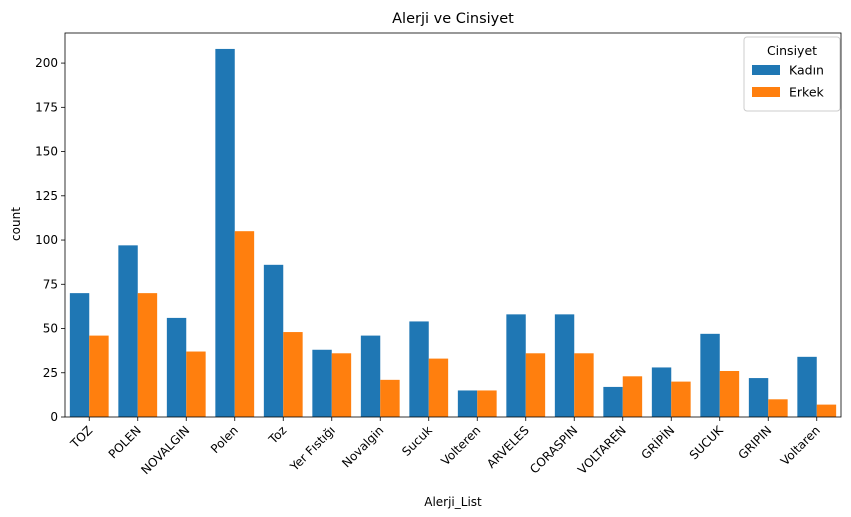 This screenshot has height=517, width=851. I want to click on chart-title: Alerji ve Cinsiyet, so click(453, 19).